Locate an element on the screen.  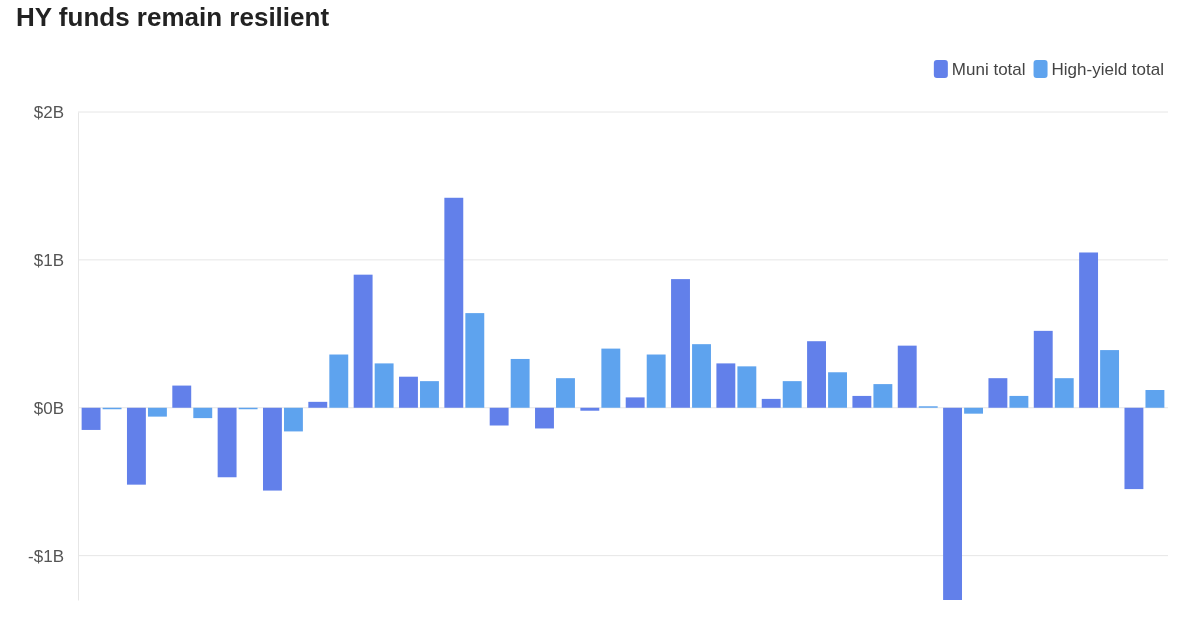
chart-title: HY funds remain resilient is located at coordinates (173, 17).